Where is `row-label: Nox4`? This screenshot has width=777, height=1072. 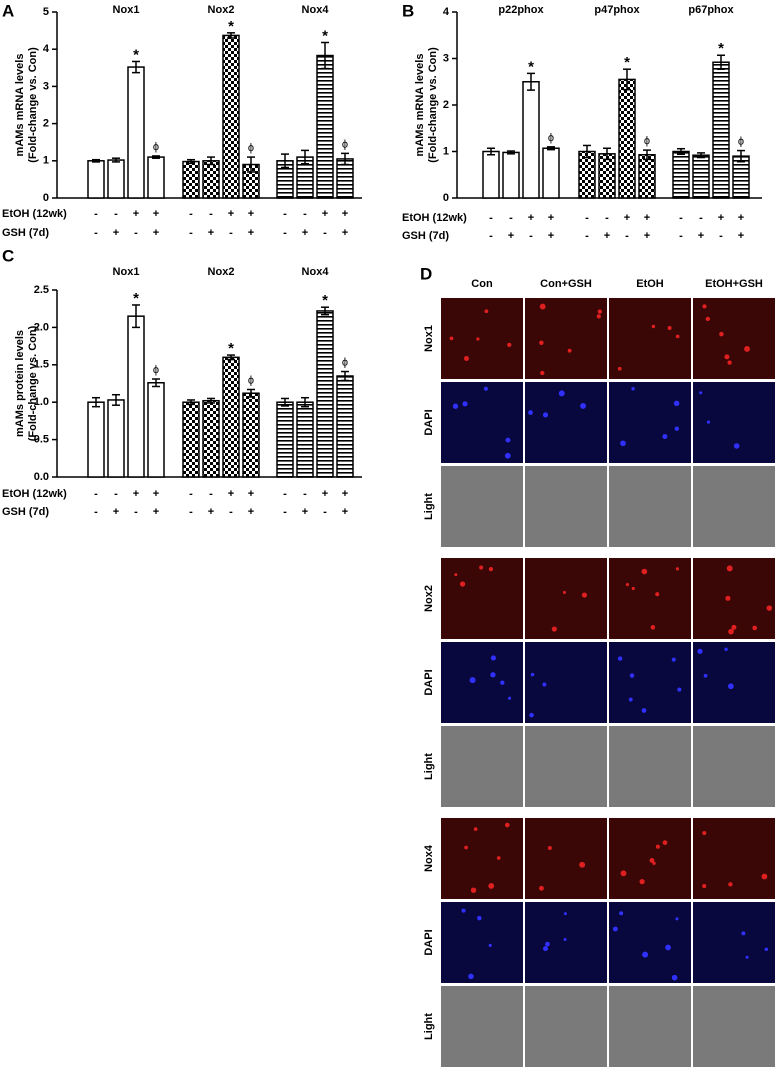
row-label: Nox4 is located at coordinates (429, 858).